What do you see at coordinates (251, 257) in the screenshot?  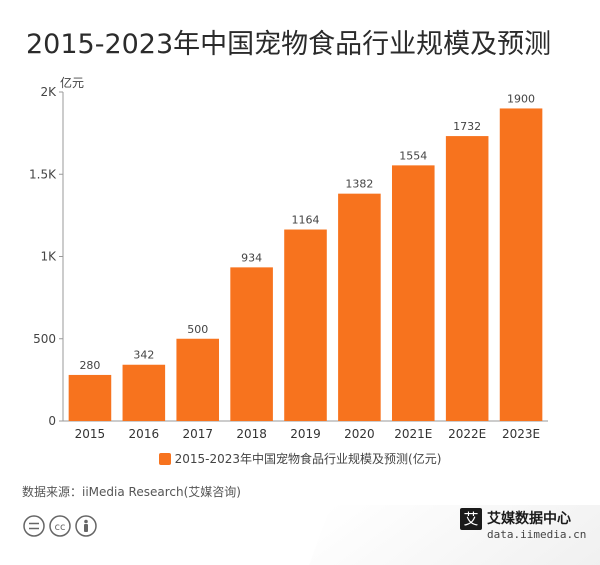 I see `bar-value-label: 934` at bounding box center [251, 257].